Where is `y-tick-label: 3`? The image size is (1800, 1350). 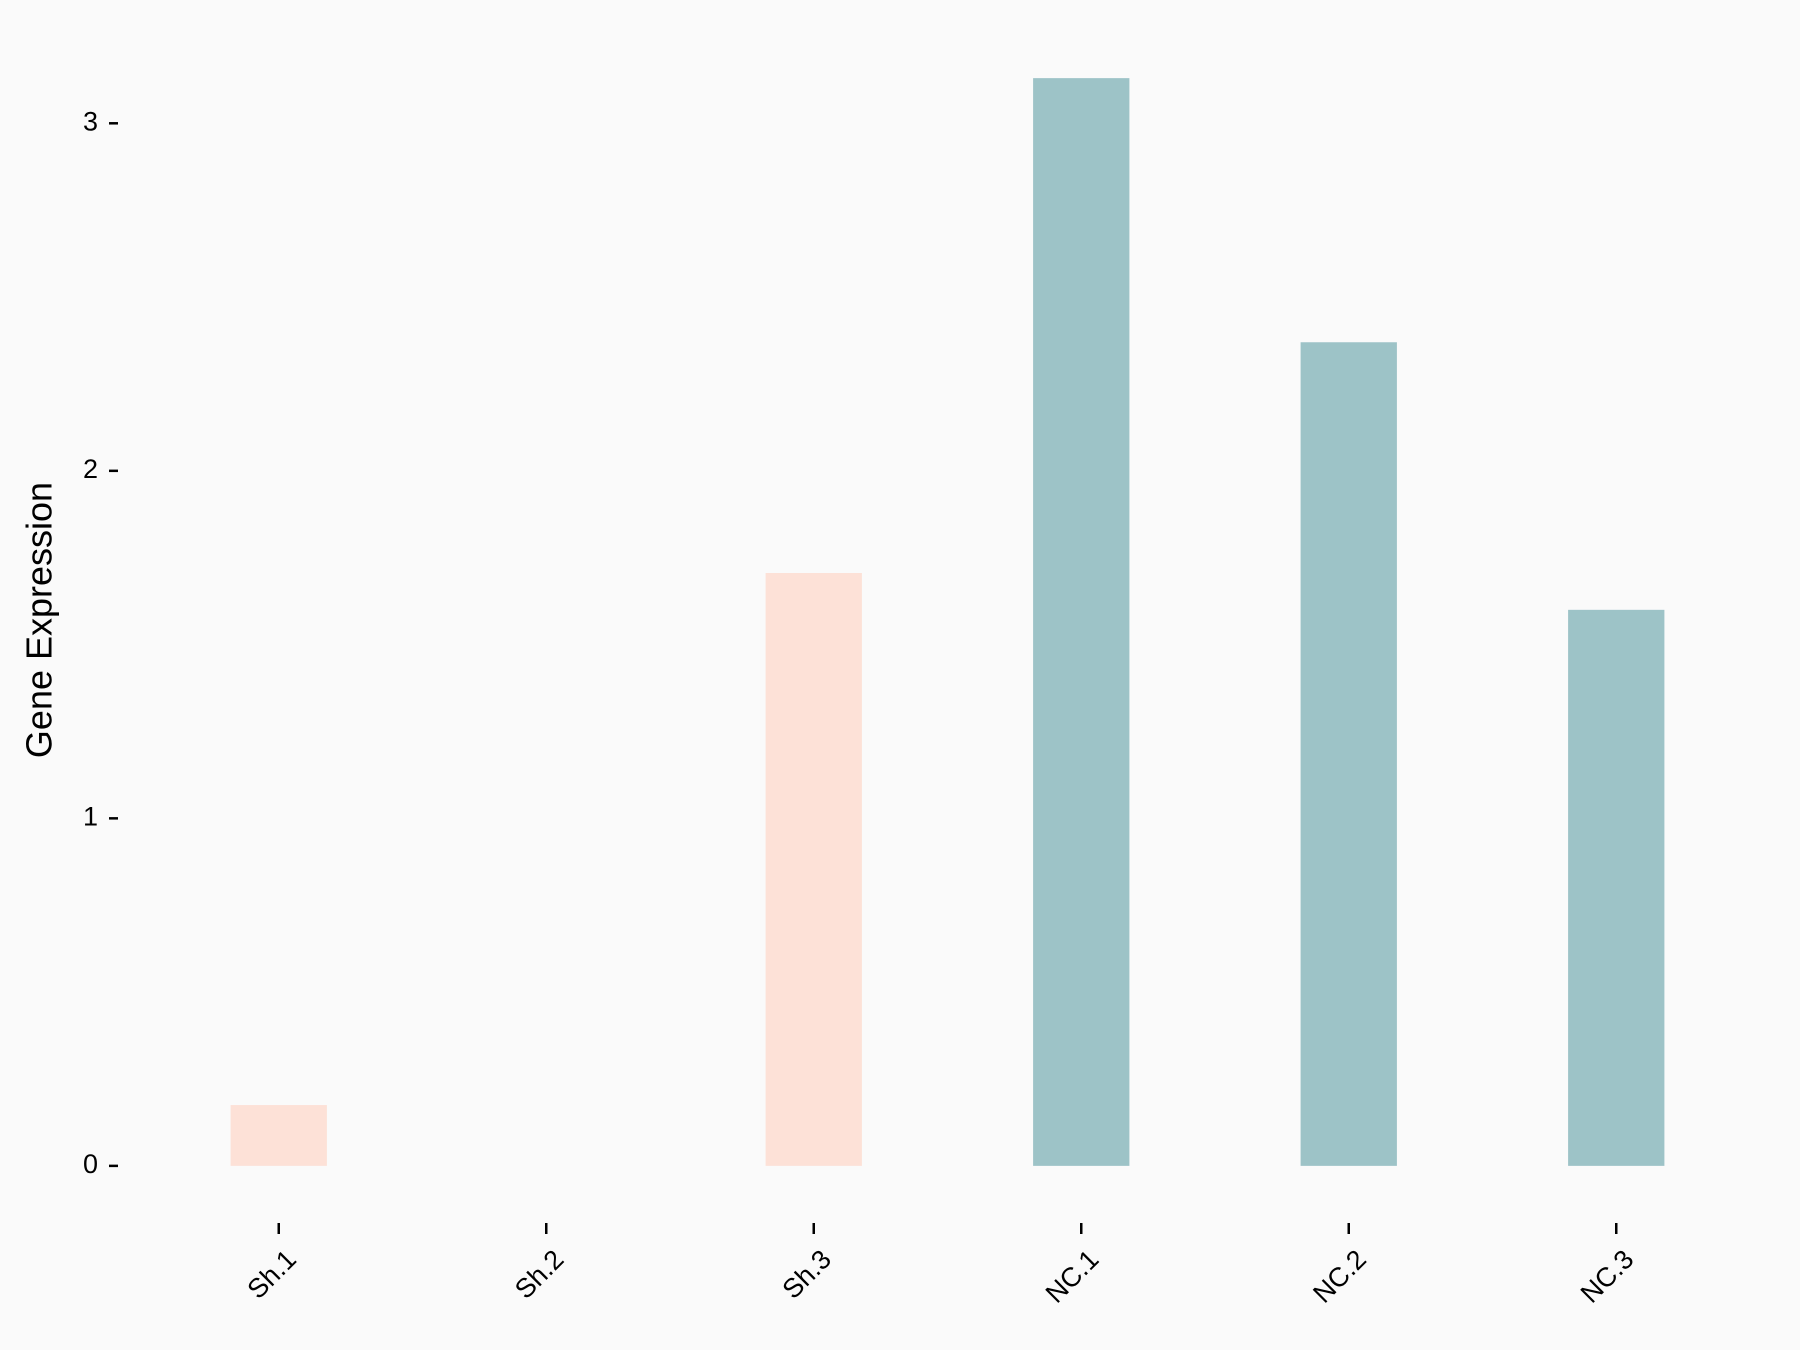
y-tick-label: 3 is located at coordinates (90, 121).